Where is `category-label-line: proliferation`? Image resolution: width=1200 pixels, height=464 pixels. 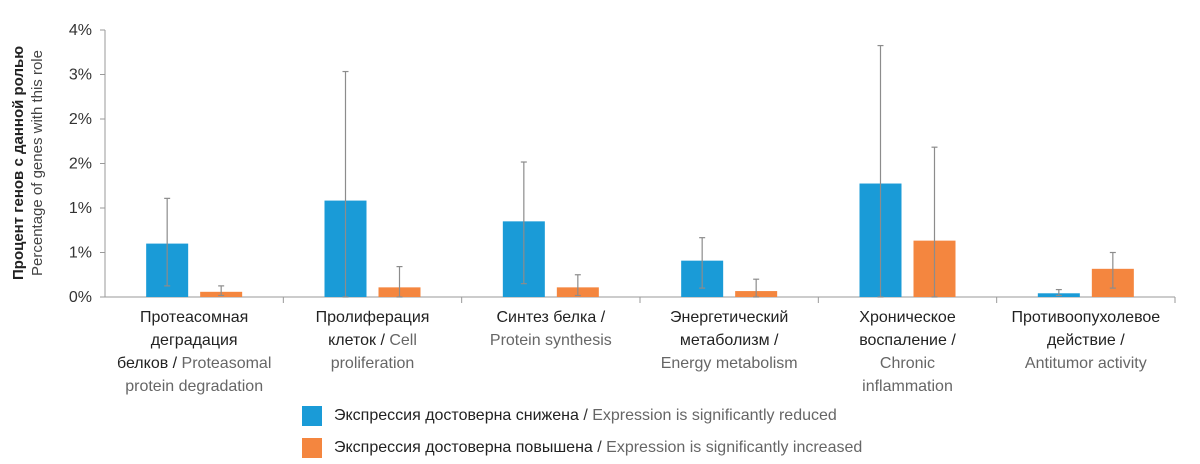 category-label-line: proliferation is located at coordinates (373, 363).